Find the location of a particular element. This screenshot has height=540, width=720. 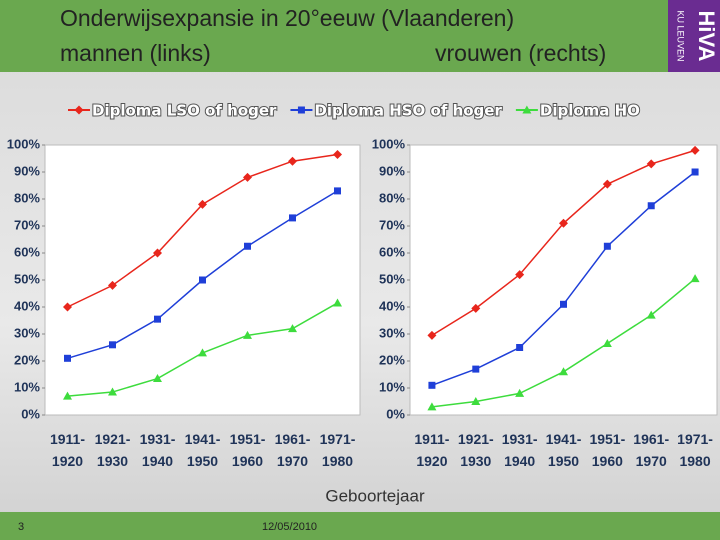

logo-box is located at coordinates (694, 36).